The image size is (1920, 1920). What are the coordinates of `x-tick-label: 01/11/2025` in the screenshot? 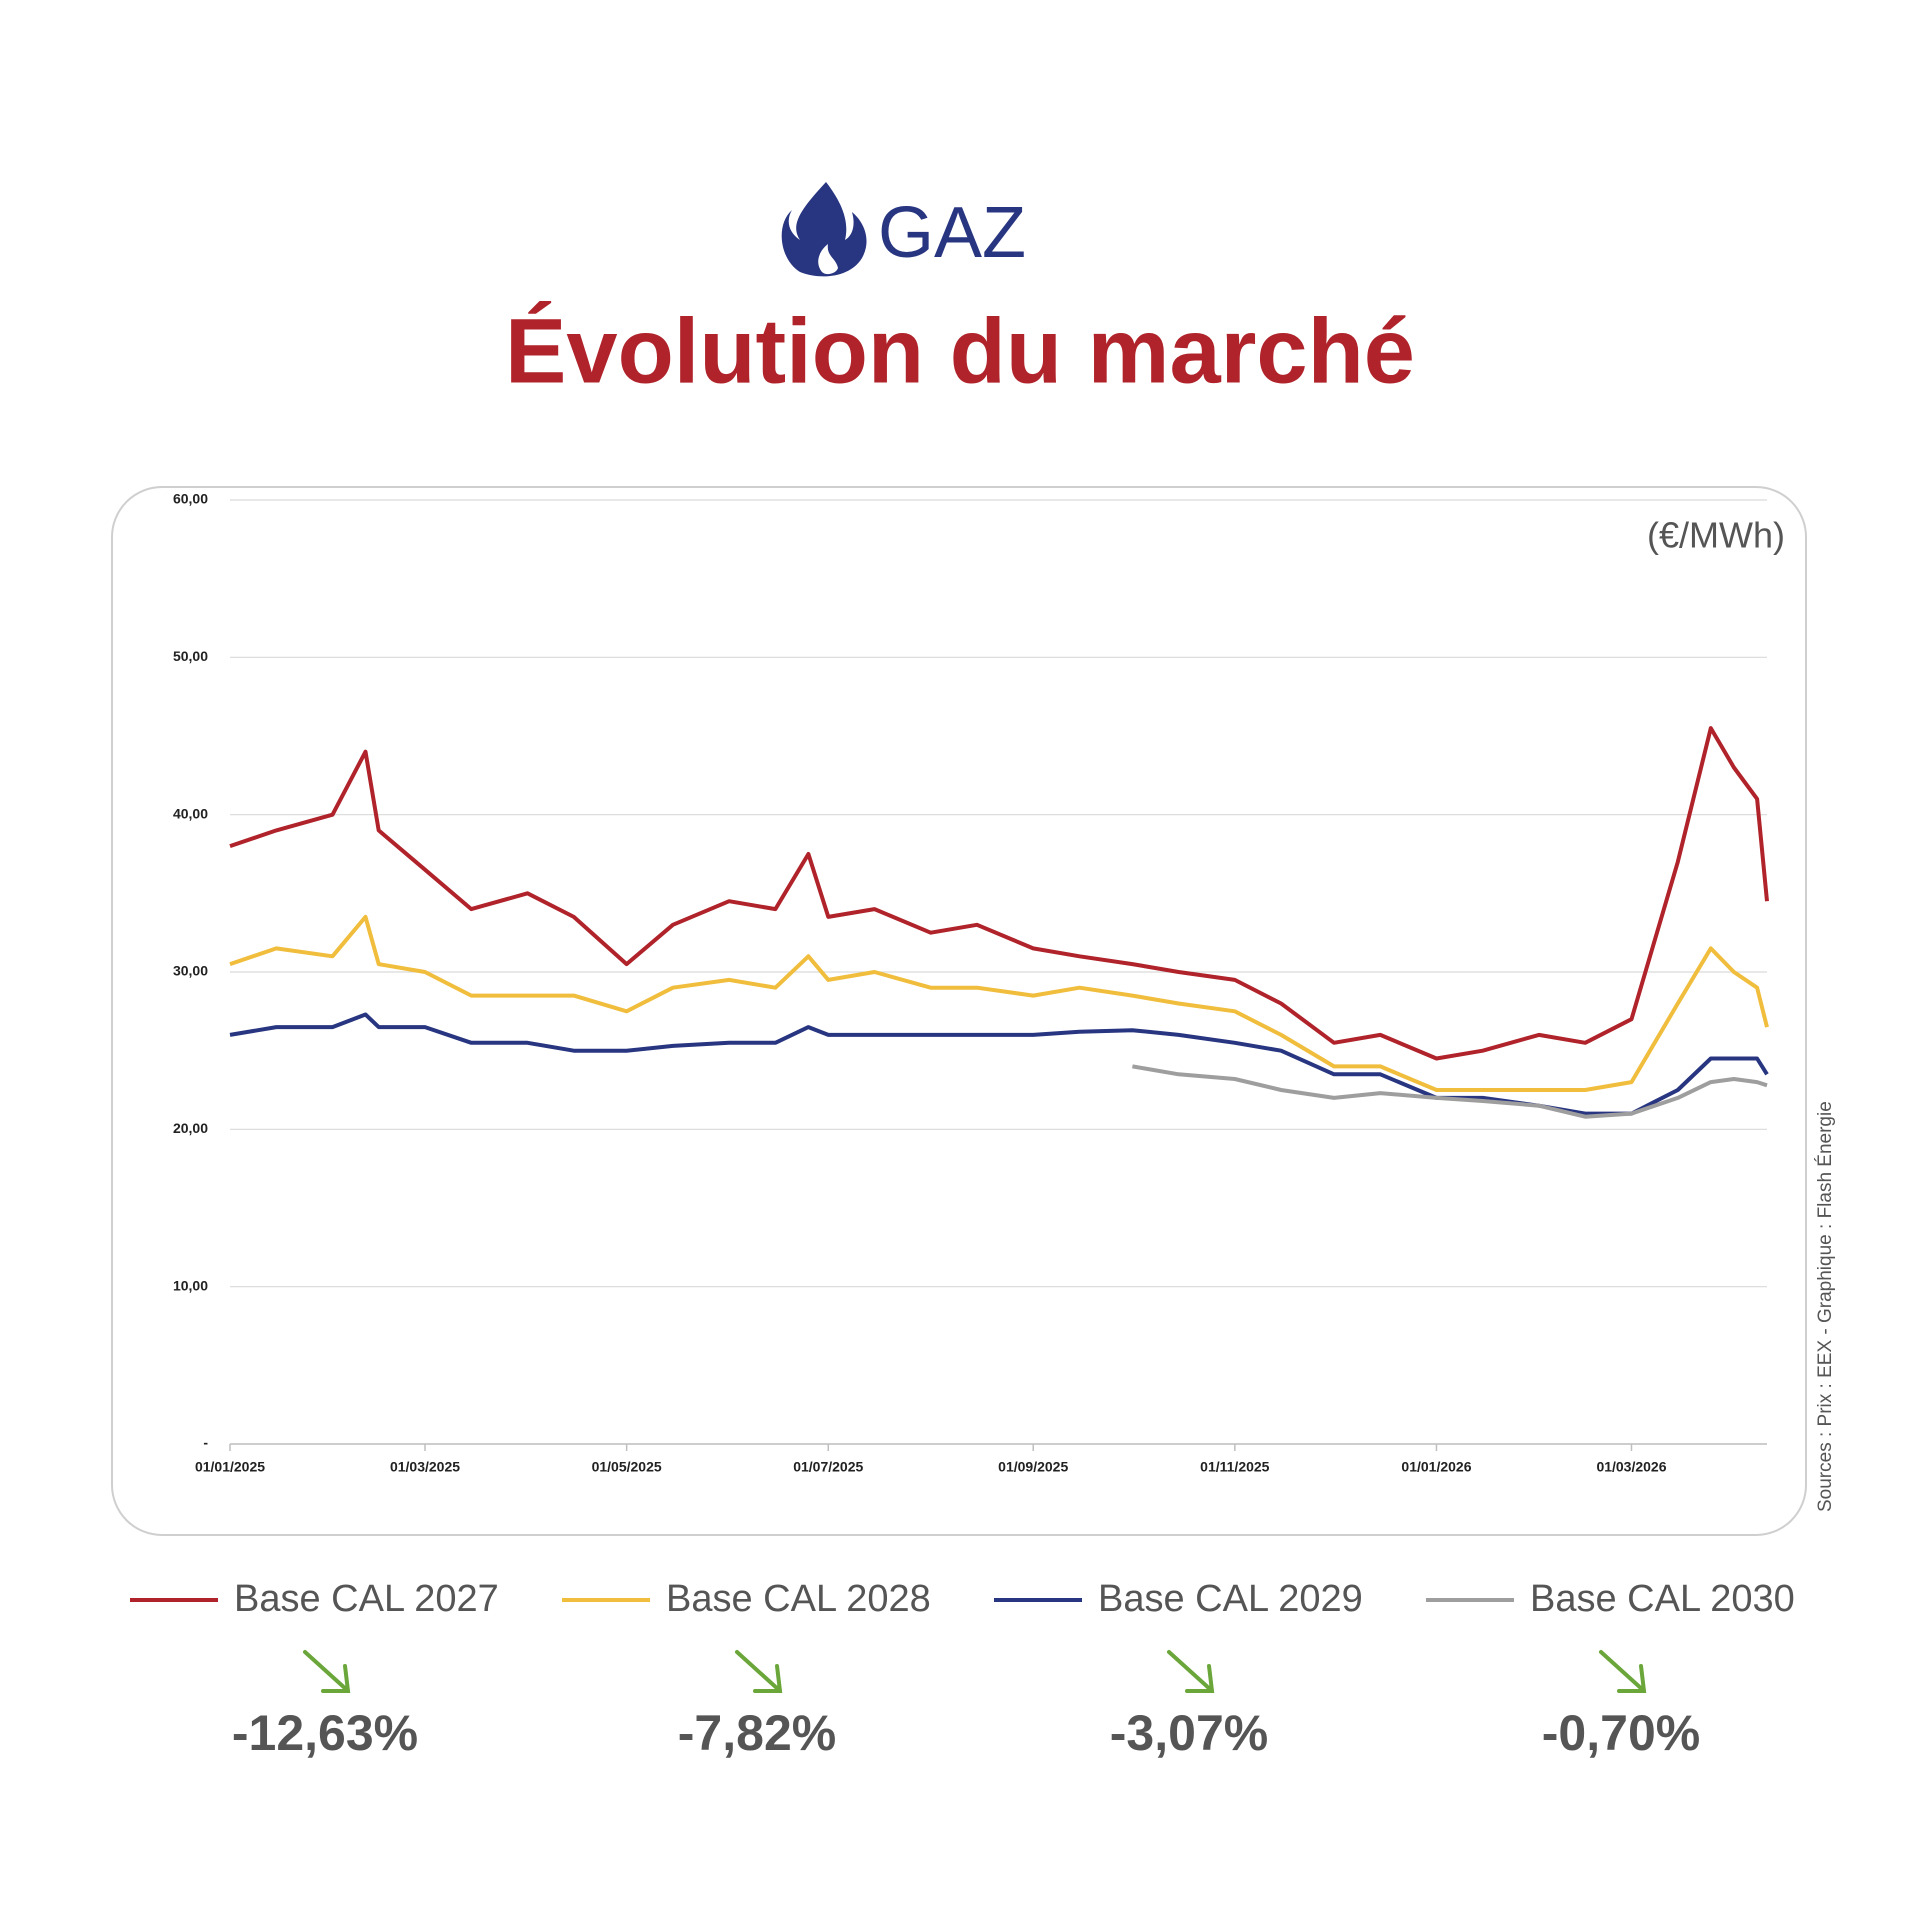 It's located at (1235, 1467).